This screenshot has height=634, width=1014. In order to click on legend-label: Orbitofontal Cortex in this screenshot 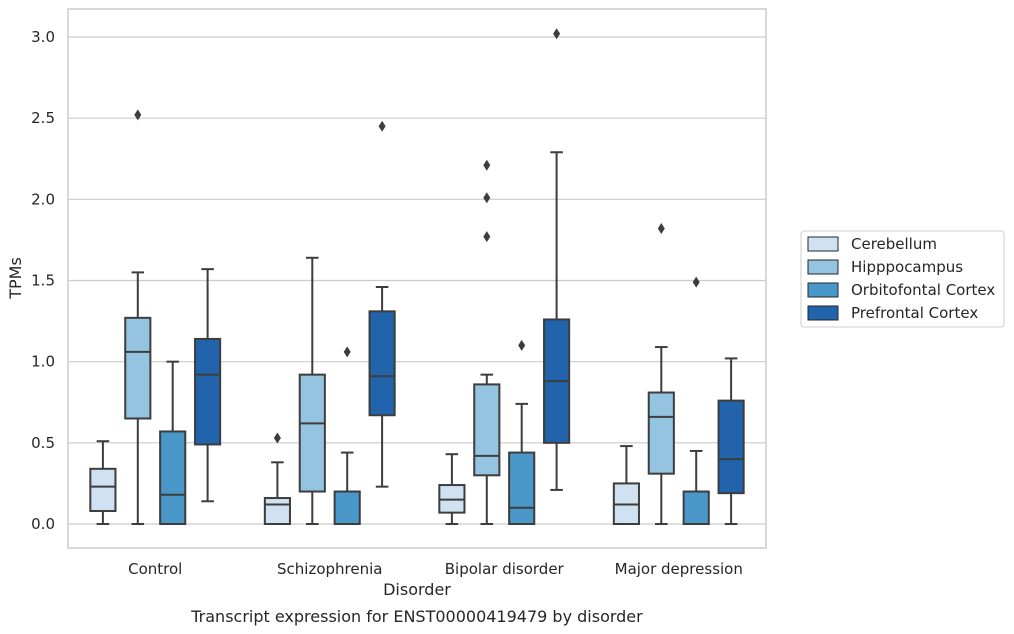, I will do `click(923, 290)`.